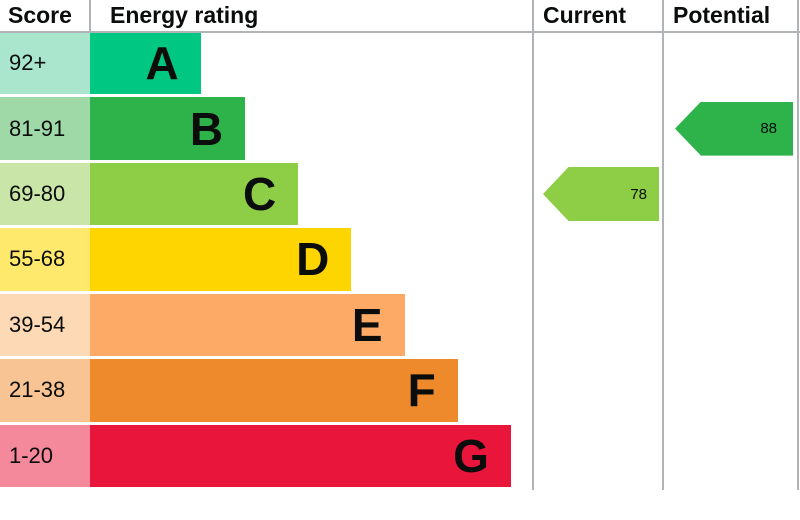 This screenshot has width=800, height=520. Describe the element at coordinates (598, 63) in the screenshot. I see `current-cell-a` at that location.